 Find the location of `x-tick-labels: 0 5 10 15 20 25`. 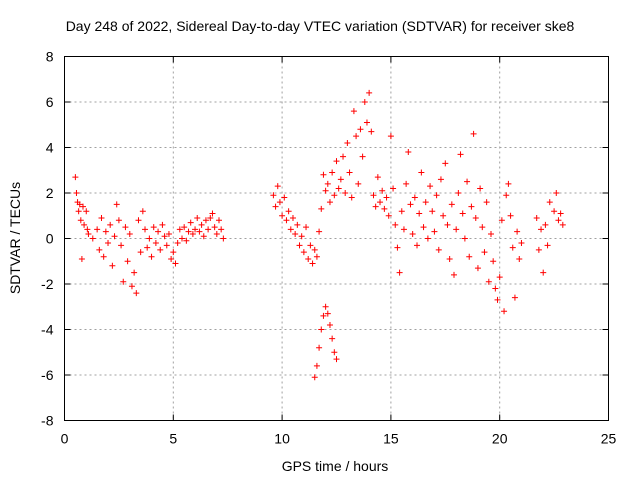

x-tick-labels: 0 5 10 15 20 25 is located at coordinates (339, 439).